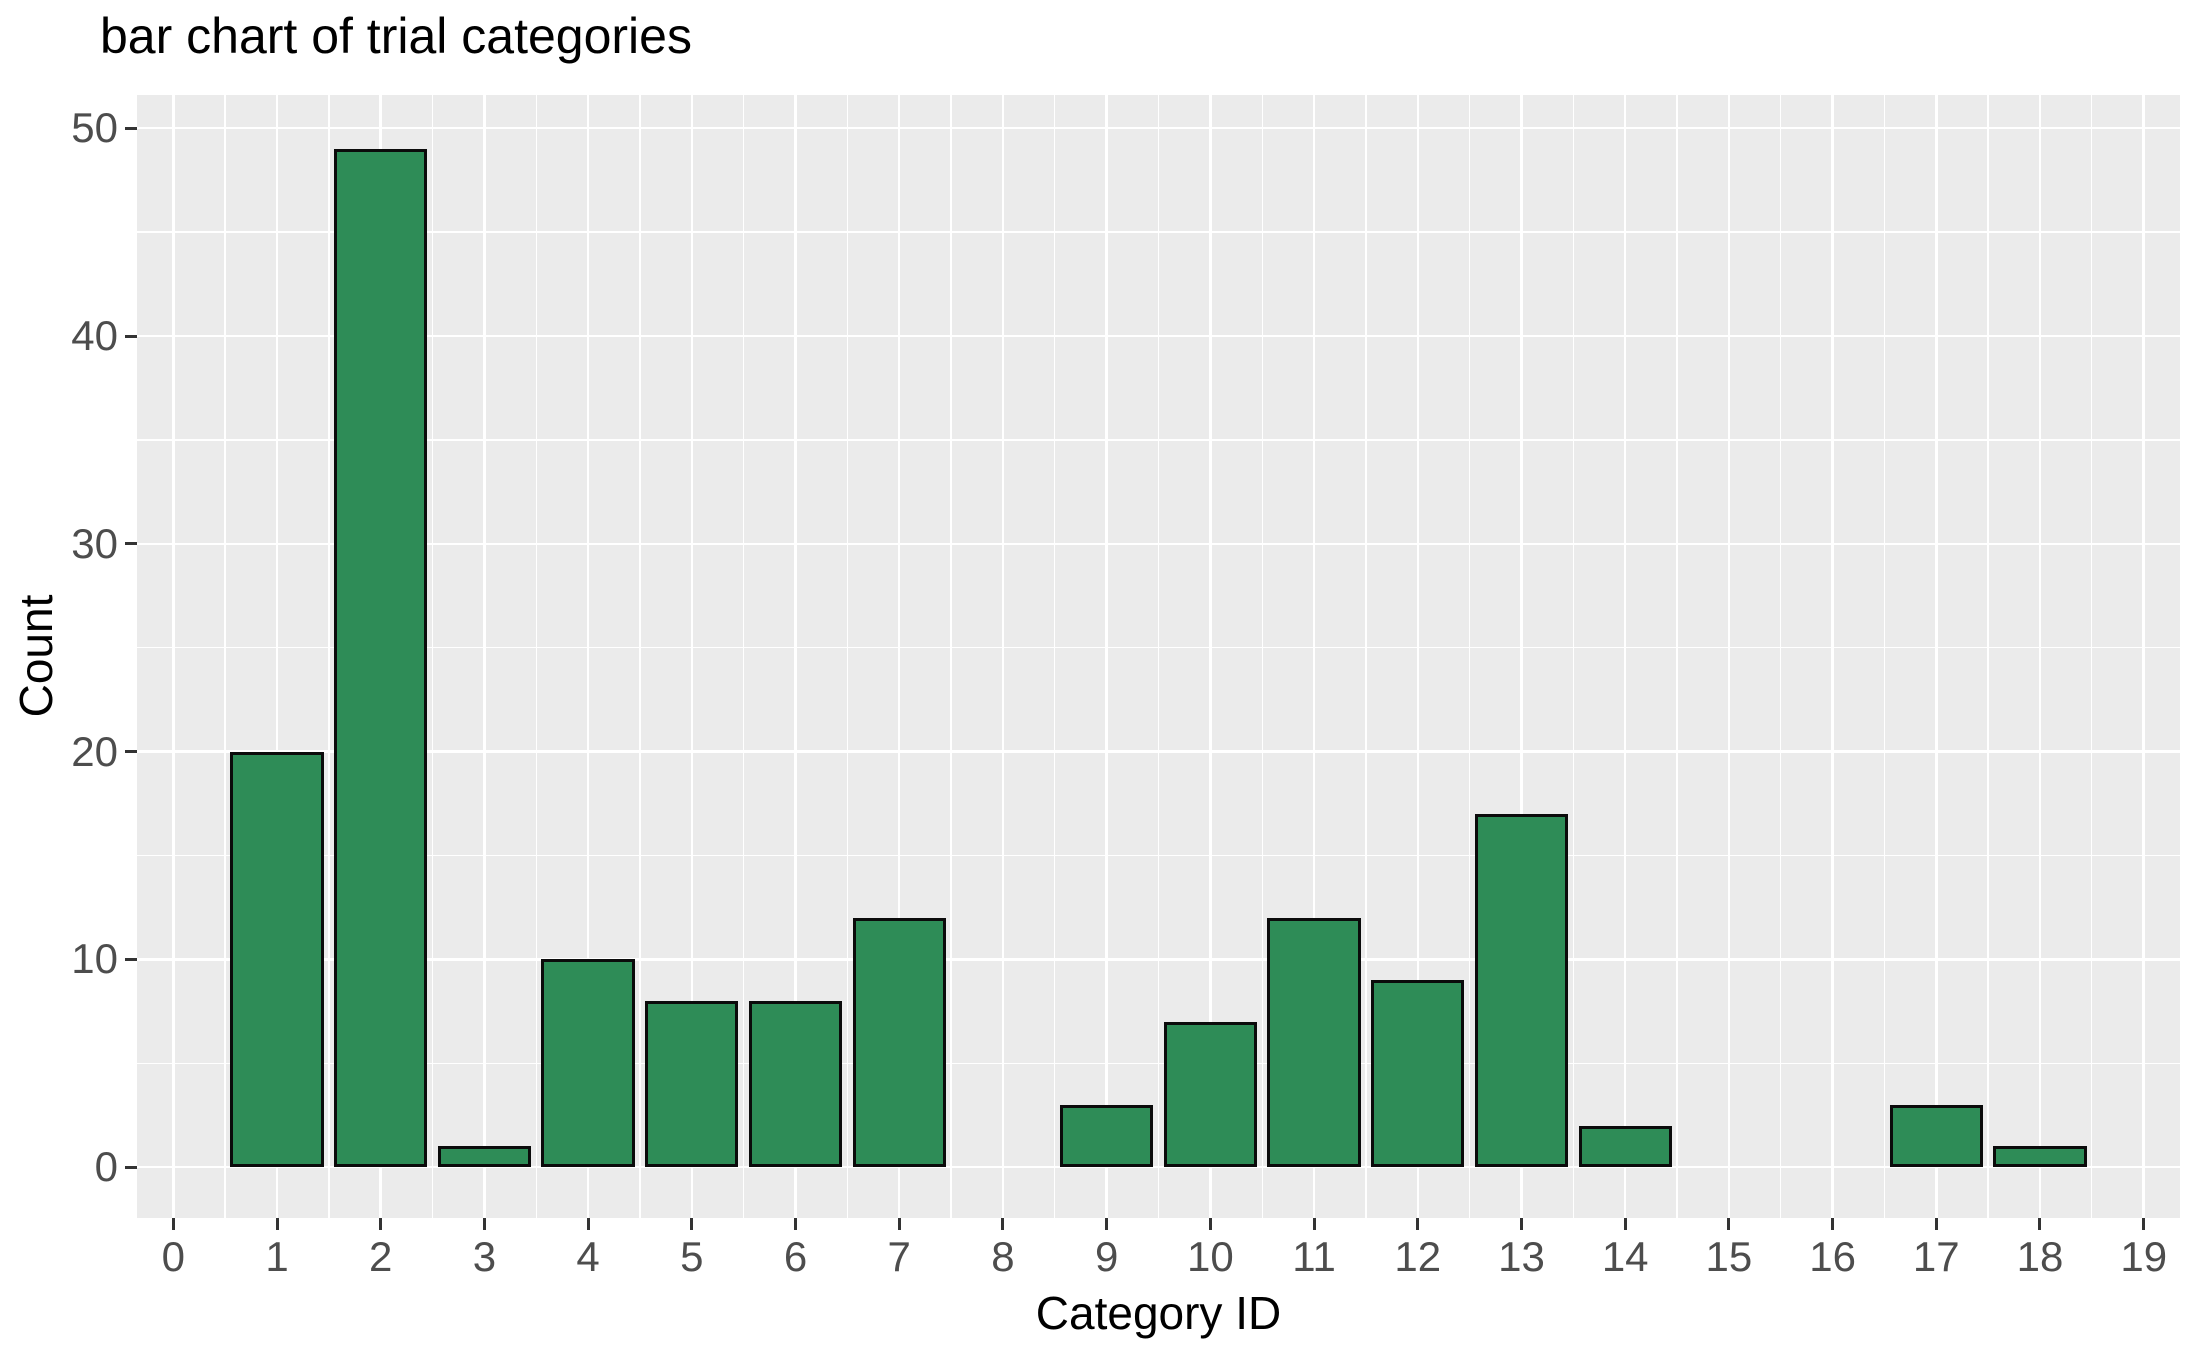 The width and height of the screenshot is (2187, 1350). What do you see at coordinates (1521, 1256) in the screenshot?
I see `x-tick-label: 13` at bounding box center [1521, 1256].